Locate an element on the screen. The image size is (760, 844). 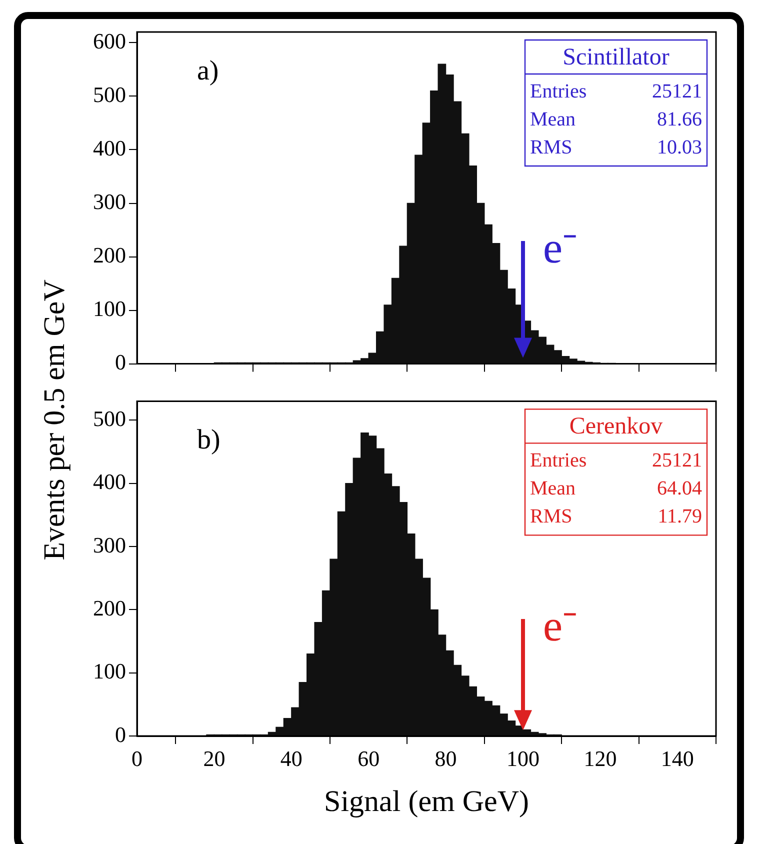
annotation: a) is located at coordinates (208, 70).